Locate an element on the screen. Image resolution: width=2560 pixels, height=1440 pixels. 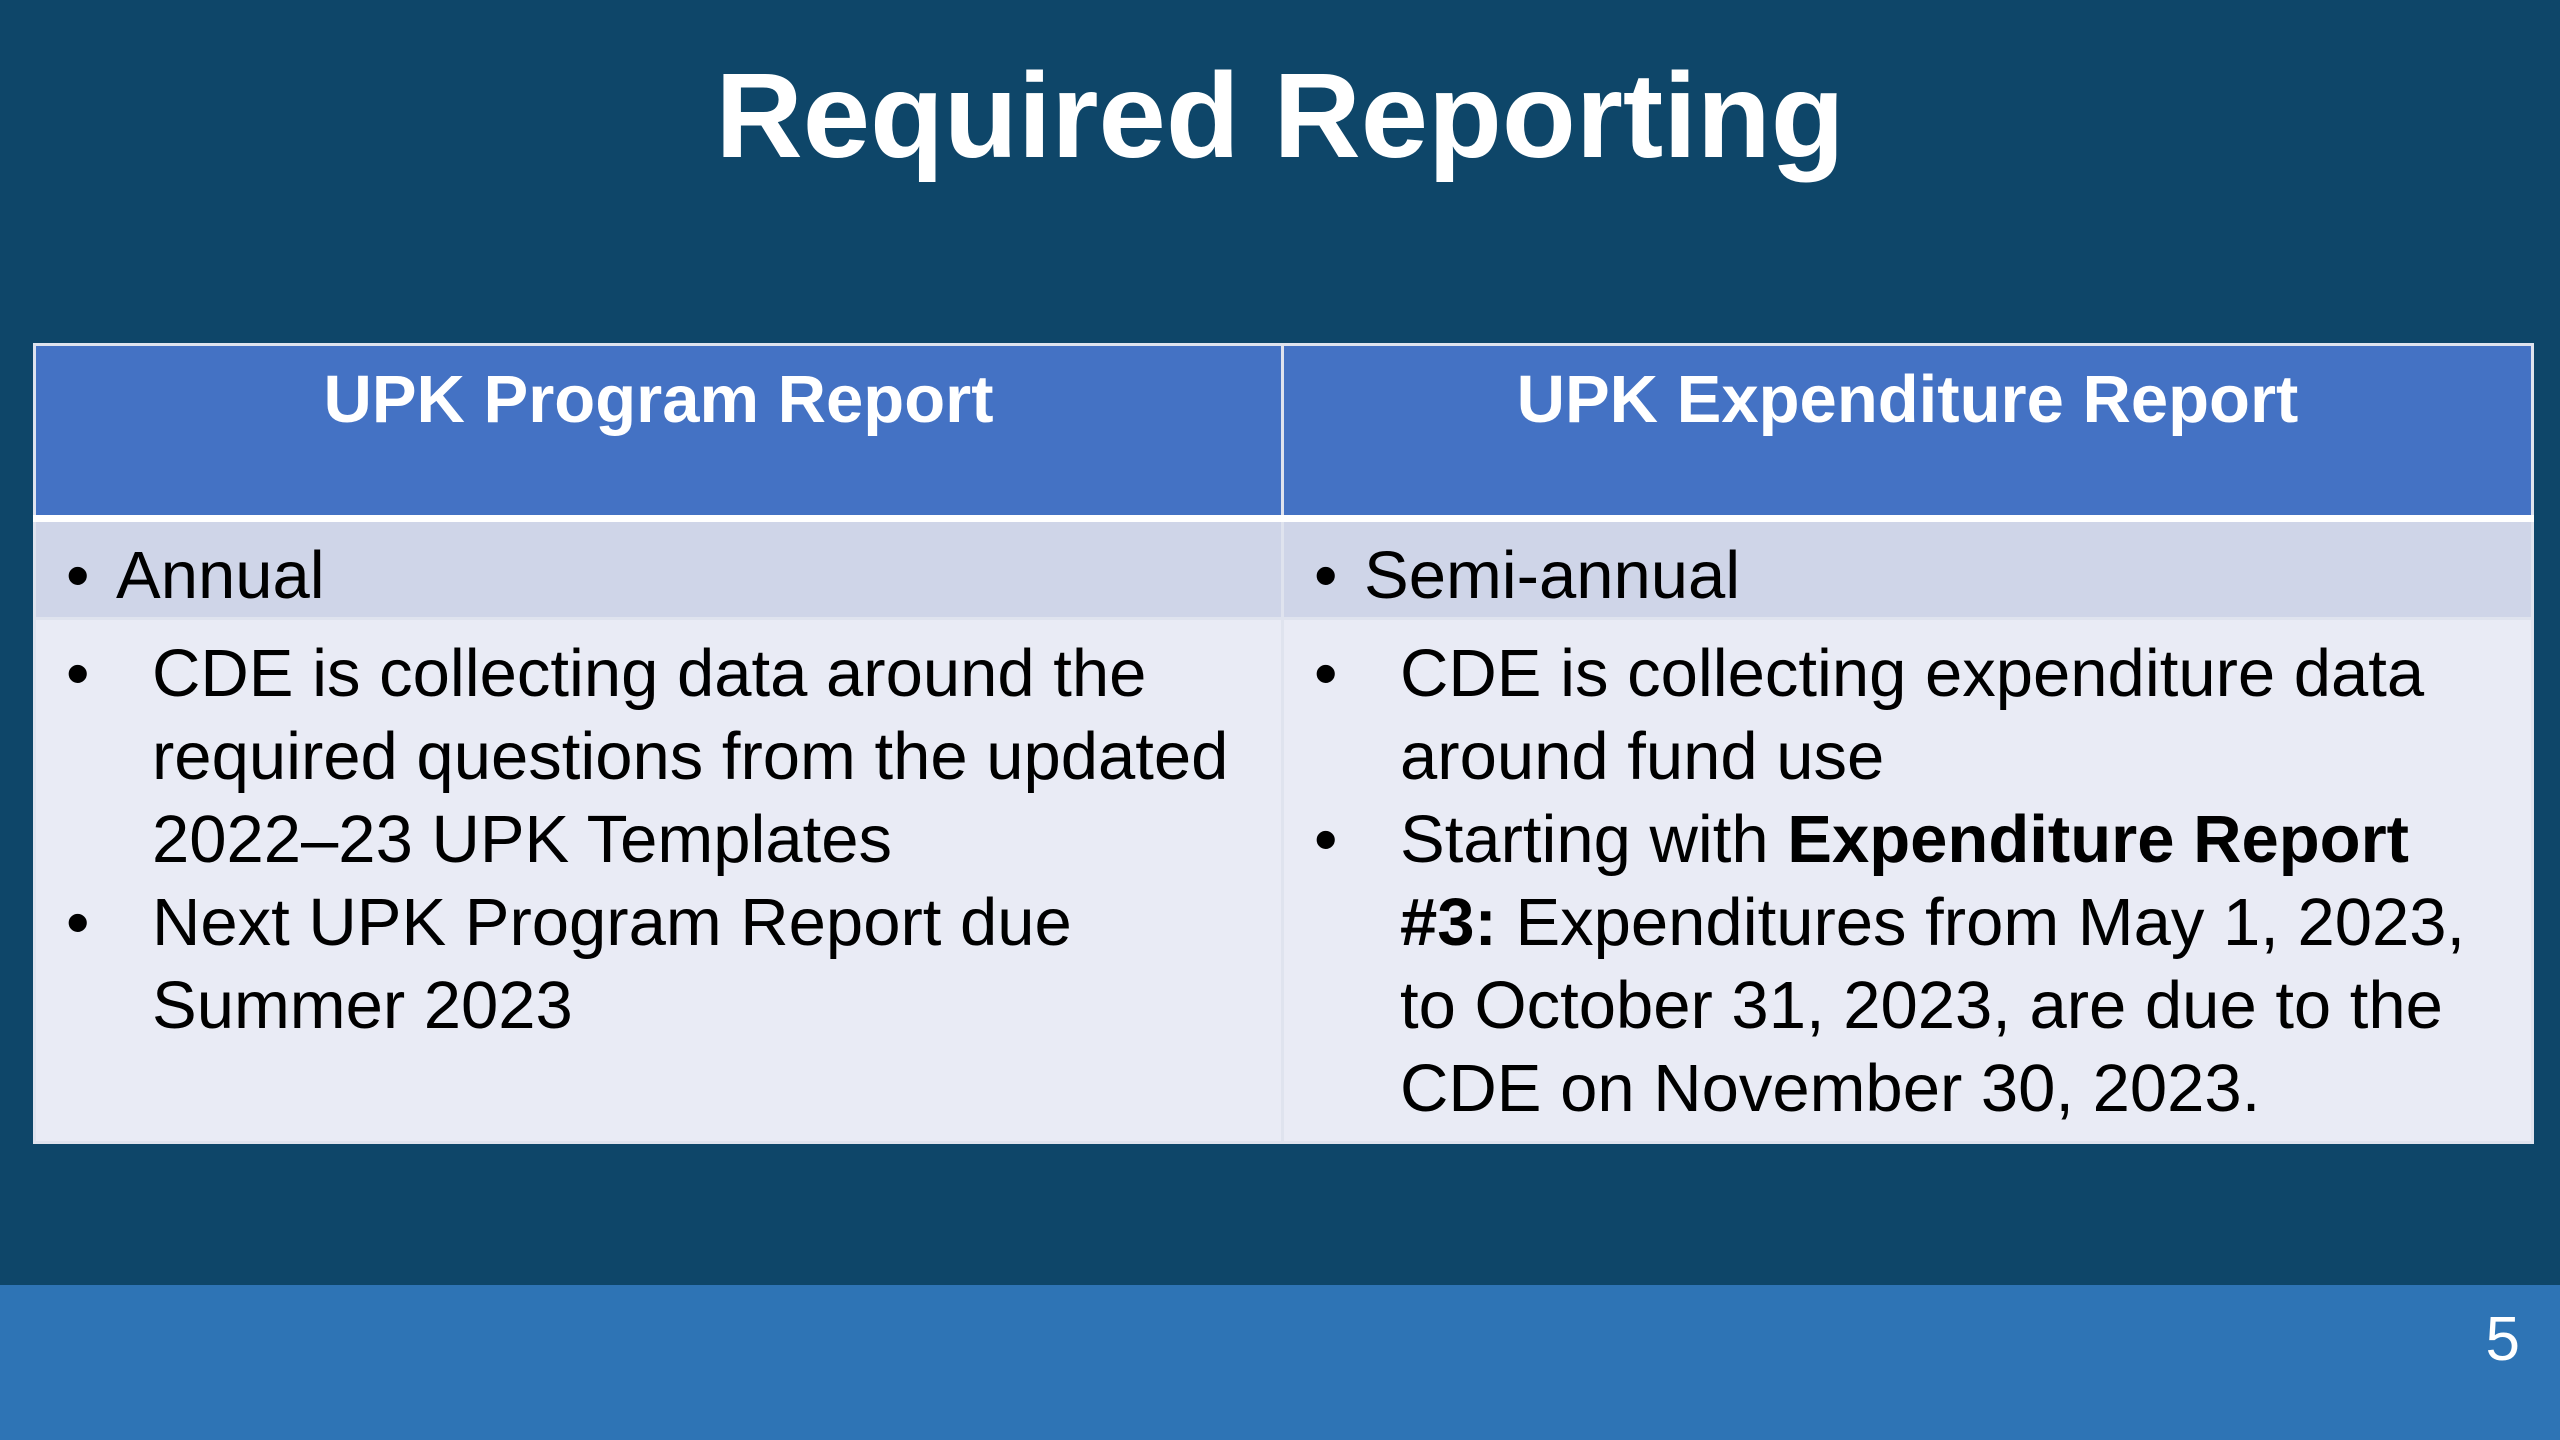
program-frequency-cell: • Annual is located at coordinates (658, 568).